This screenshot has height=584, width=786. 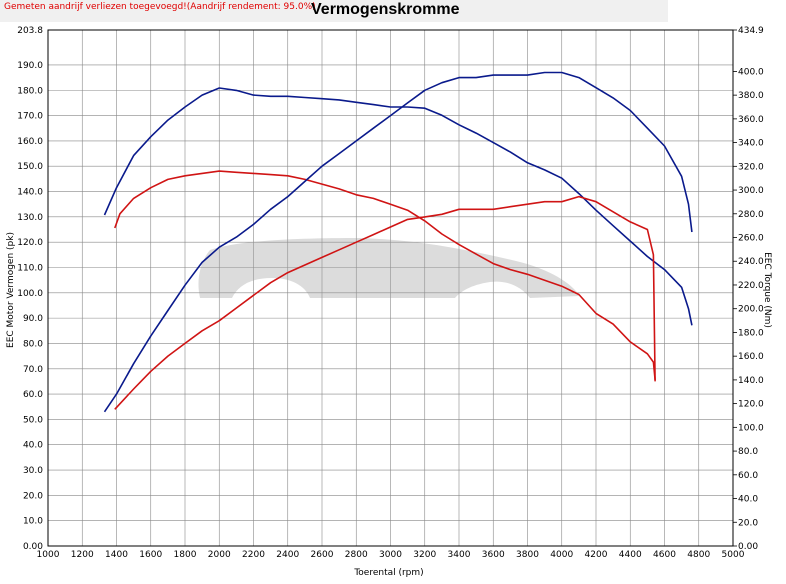 I want to click on y2-tick-label: 300.0, so click(x=751, y=191).